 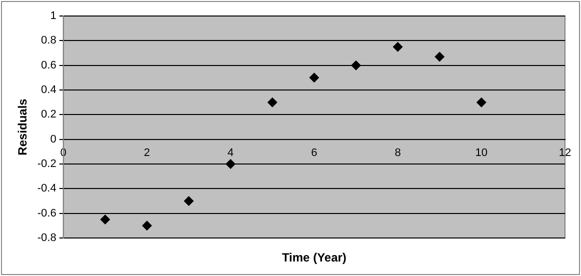 I want to click on y-tick-label: -0.6, so click(x=46, y=213).